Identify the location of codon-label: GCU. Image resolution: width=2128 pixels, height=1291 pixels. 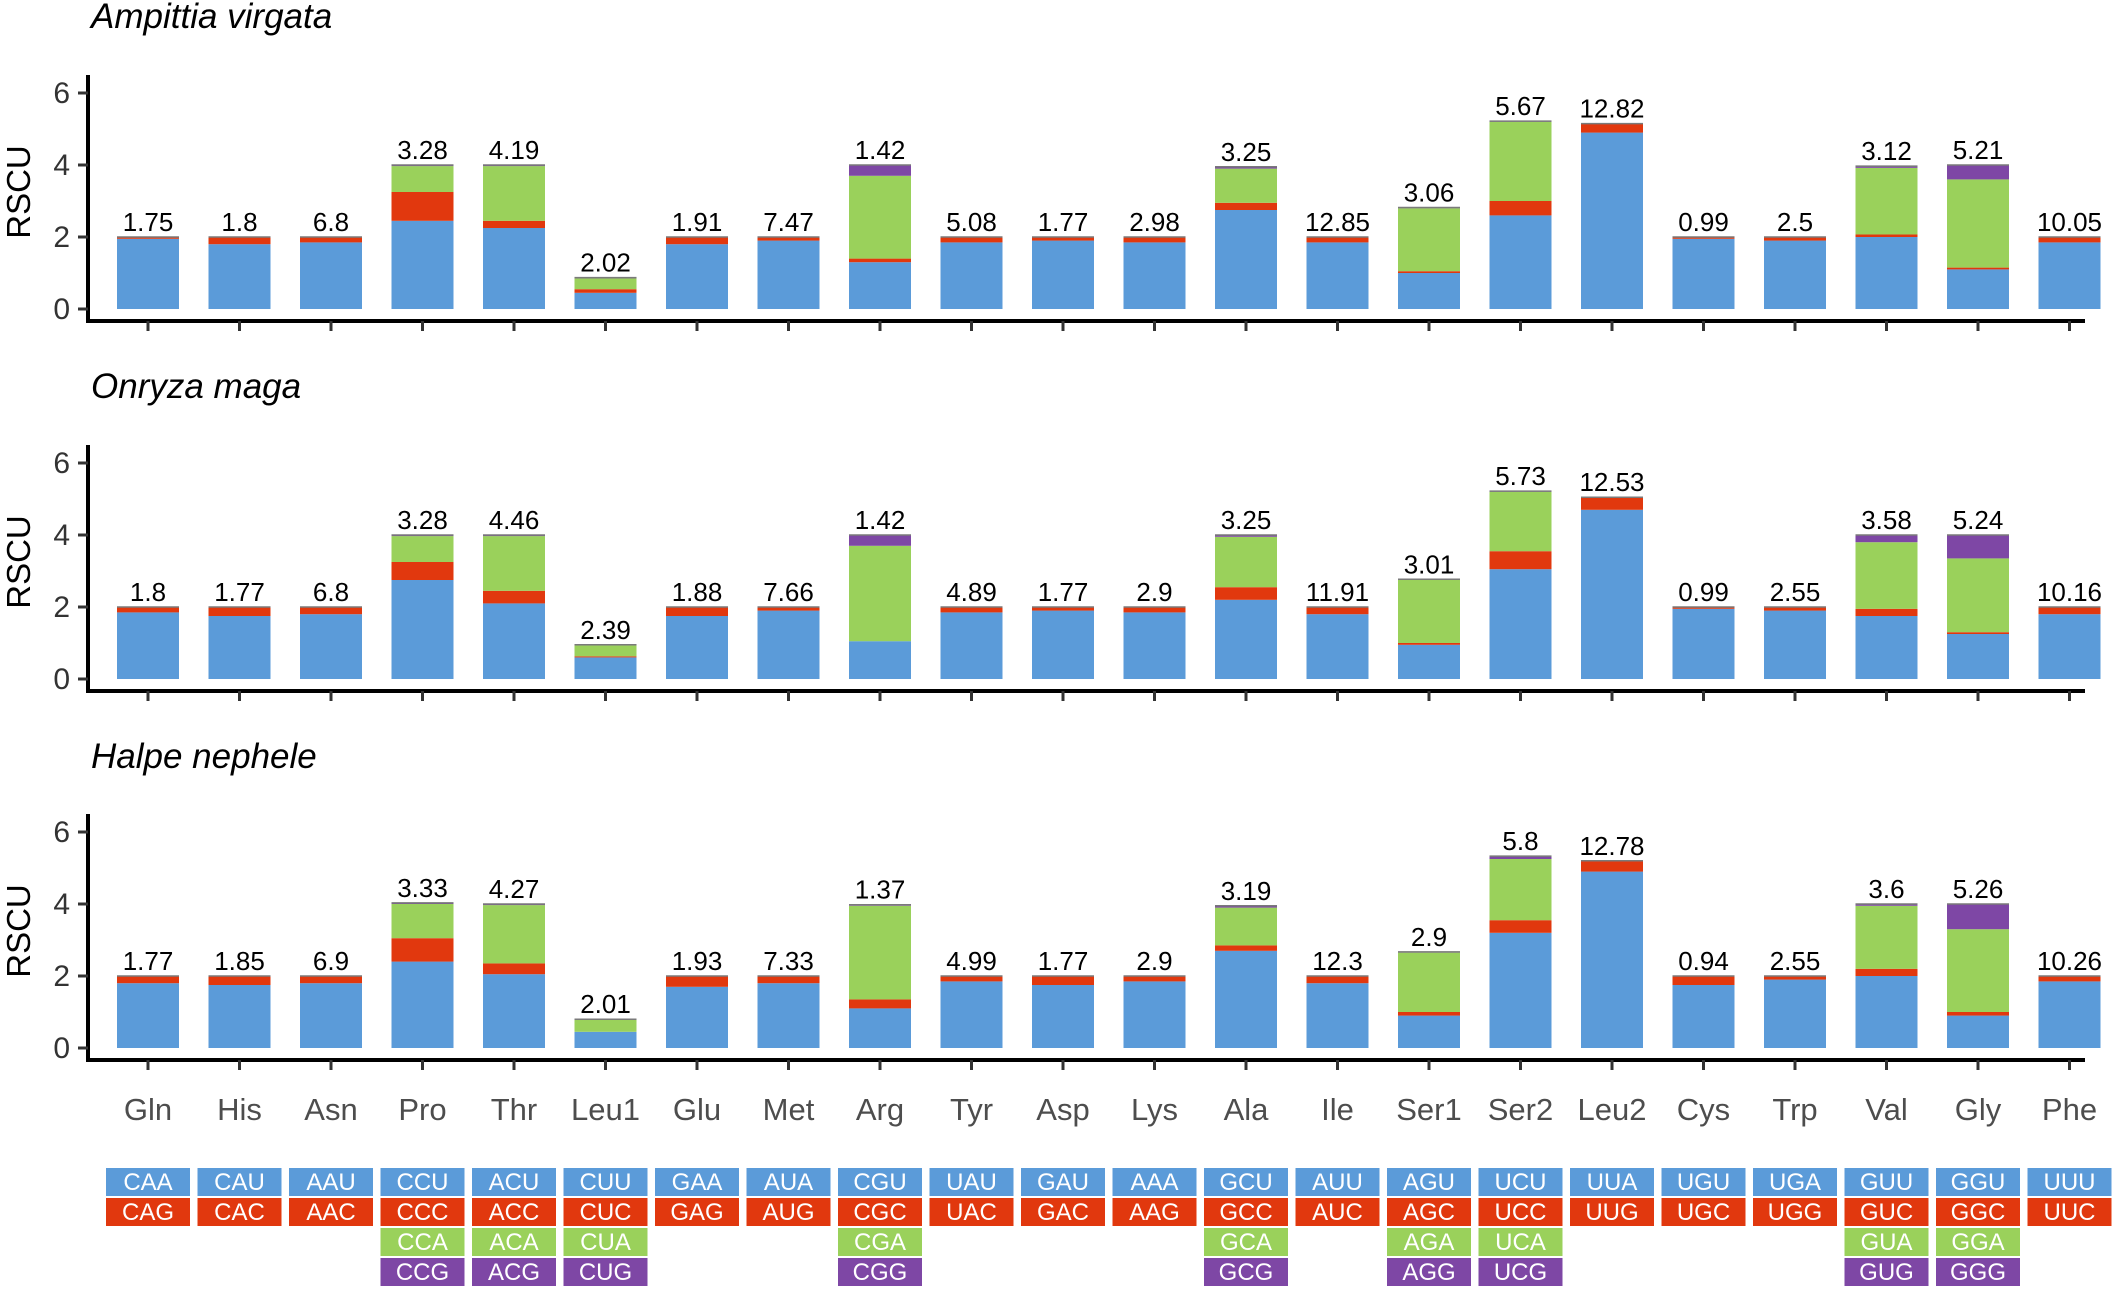
(1245, 1182).